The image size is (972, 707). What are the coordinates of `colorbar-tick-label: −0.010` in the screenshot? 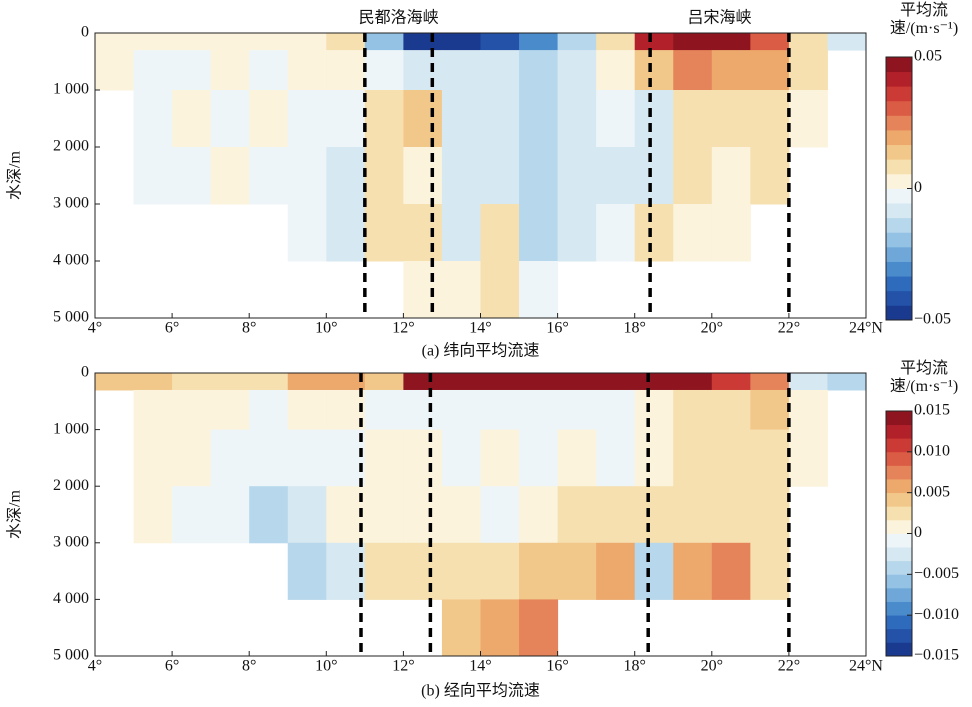 It's located at (936, 614).